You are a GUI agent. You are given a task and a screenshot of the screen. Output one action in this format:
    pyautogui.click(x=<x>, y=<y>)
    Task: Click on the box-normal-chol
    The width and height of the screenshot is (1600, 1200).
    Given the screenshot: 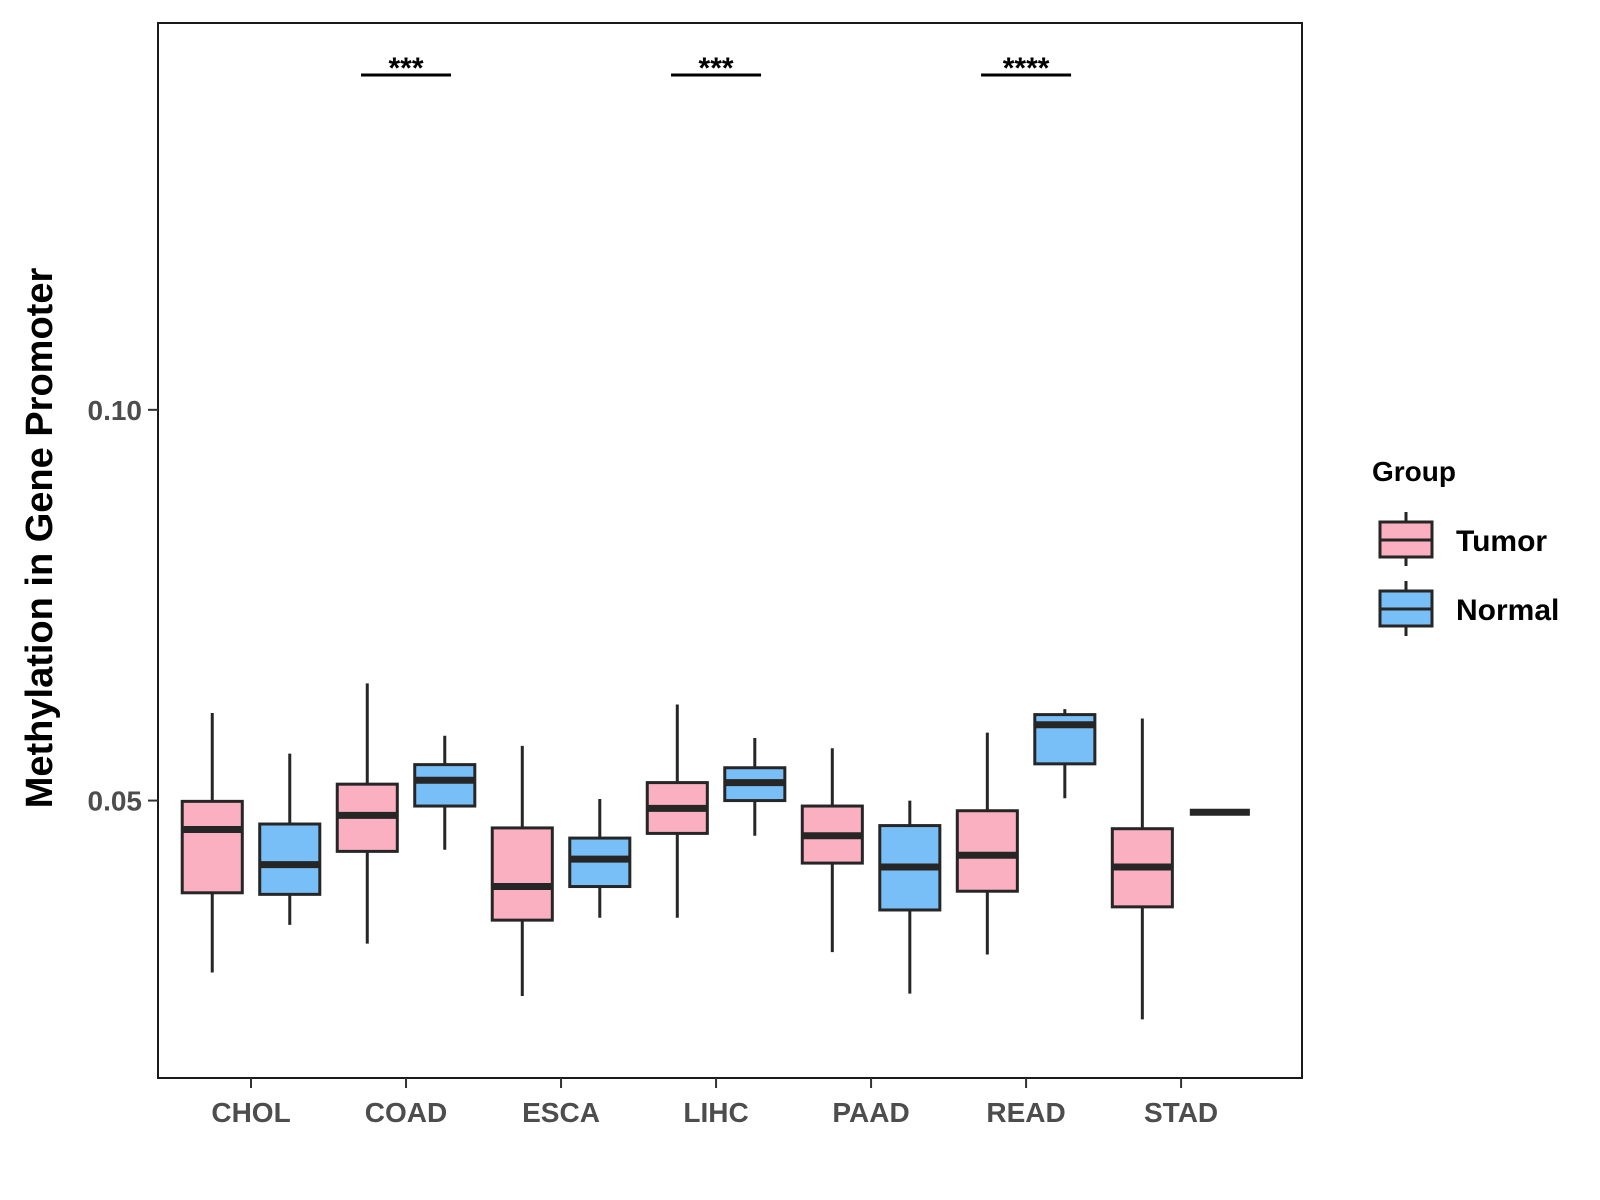 What is the action you would take?
    pyautogui.click(x=290, y=839)
    